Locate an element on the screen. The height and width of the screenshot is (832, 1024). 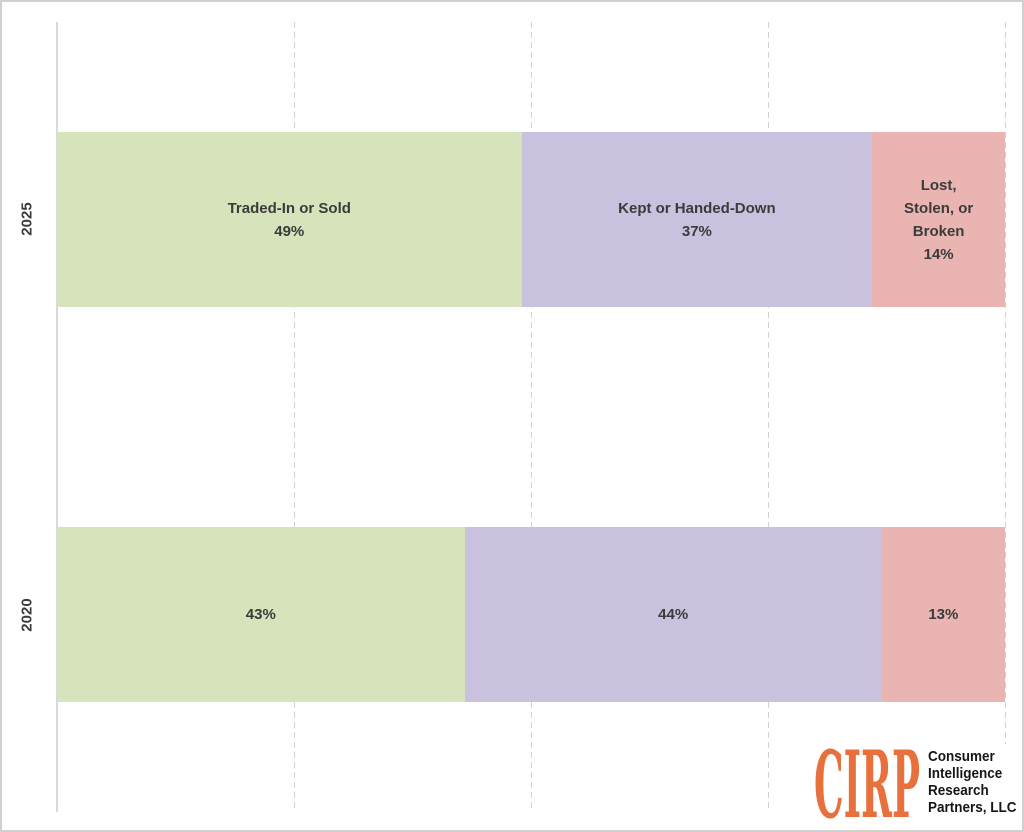
svg-text: CIRP is located at coordinates (867, 784).